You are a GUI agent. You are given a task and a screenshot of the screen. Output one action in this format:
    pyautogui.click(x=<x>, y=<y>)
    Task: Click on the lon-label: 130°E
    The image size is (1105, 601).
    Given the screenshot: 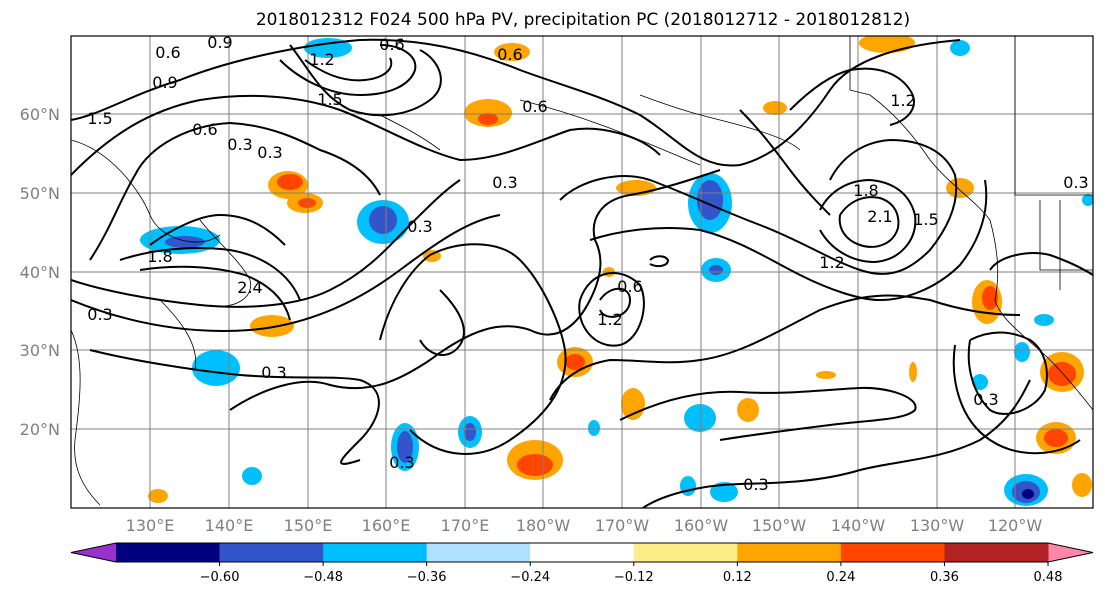 What is the action you would take?
    pyautogui.click(x=150, y=525)
    